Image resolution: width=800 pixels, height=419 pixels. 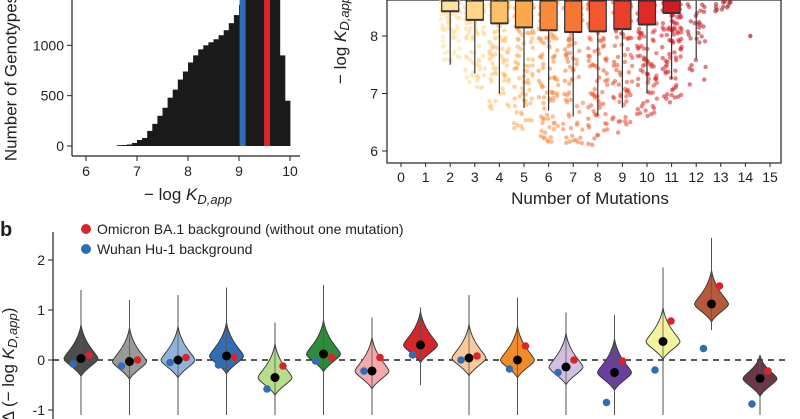 I want to click on legend-wuhan-marker, so click(x=86, y=249).